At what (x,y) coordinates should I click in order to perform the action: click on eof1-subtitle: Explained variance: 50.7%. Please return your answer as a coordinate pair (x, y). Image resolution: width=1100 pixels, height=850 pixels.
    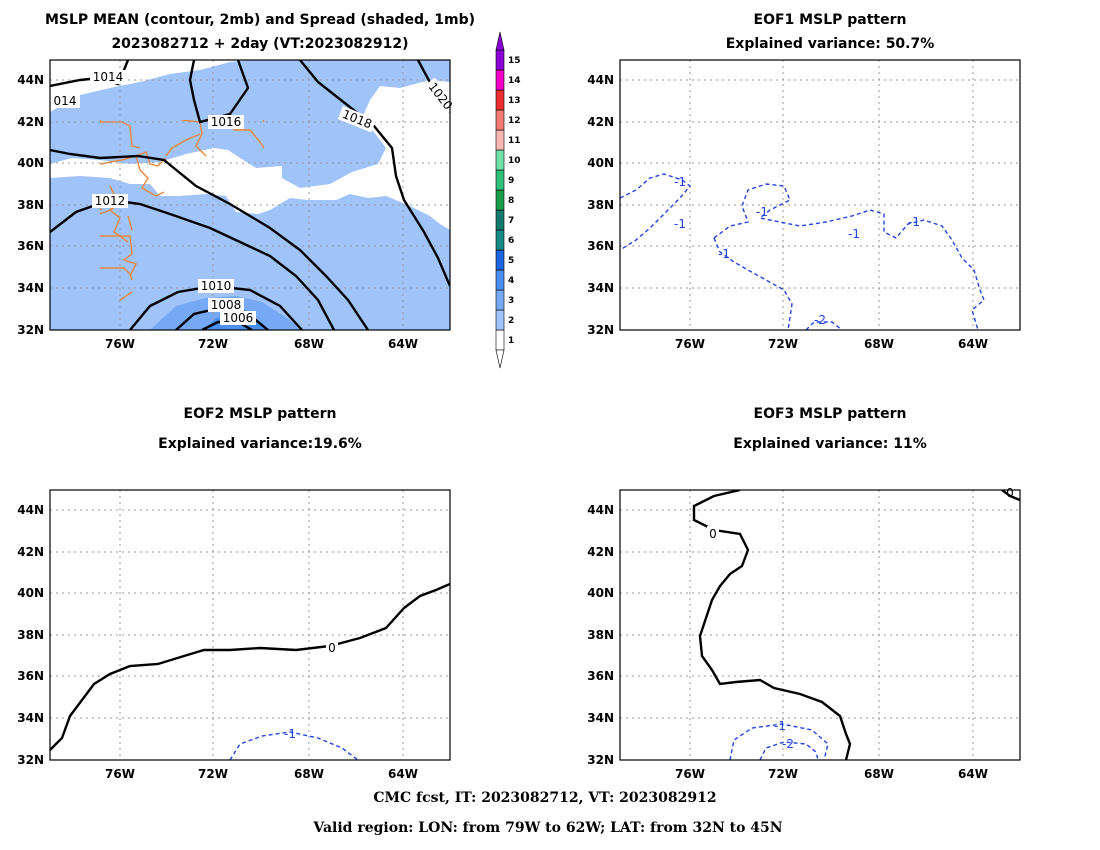
    Looking at the image, I should click on (830, 44).